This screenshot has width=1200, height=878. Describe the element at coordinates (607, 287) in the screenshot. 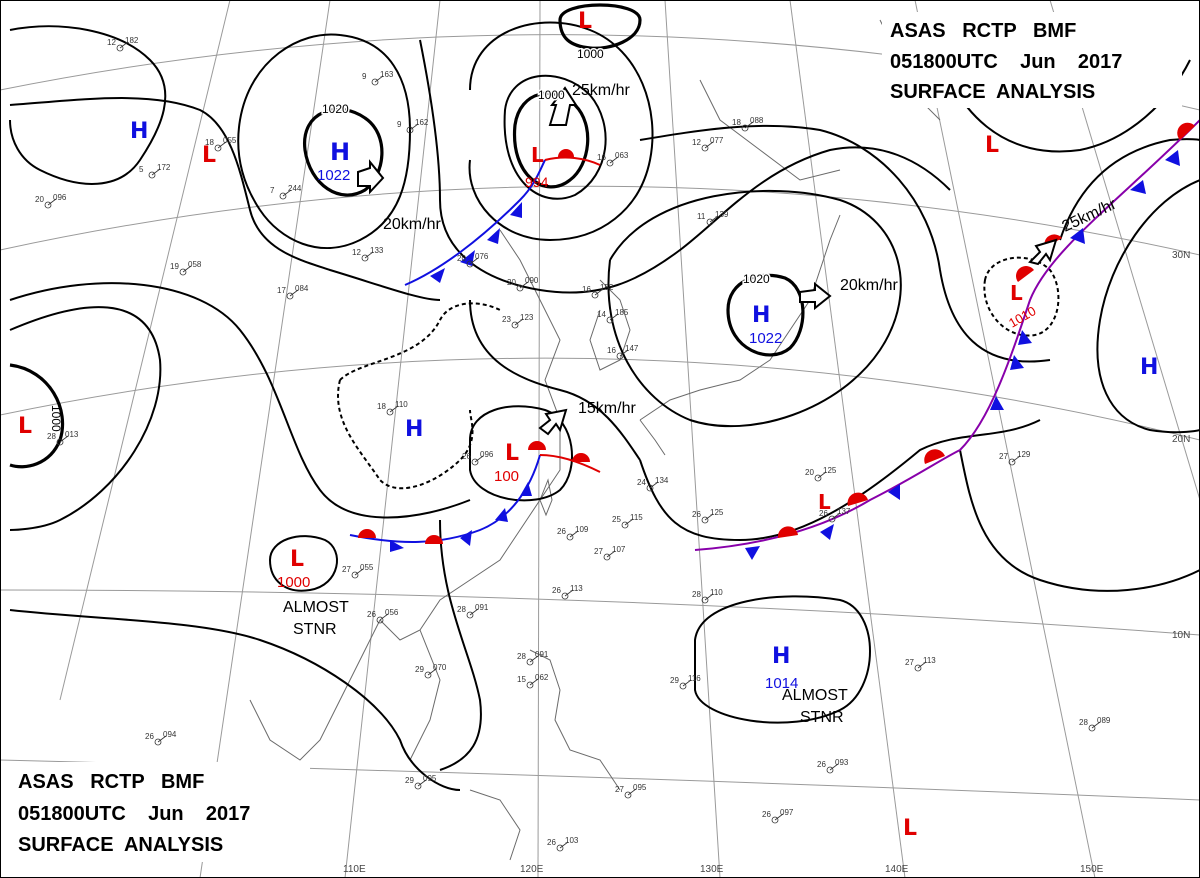

I see `station-pressure: 152` at that location.